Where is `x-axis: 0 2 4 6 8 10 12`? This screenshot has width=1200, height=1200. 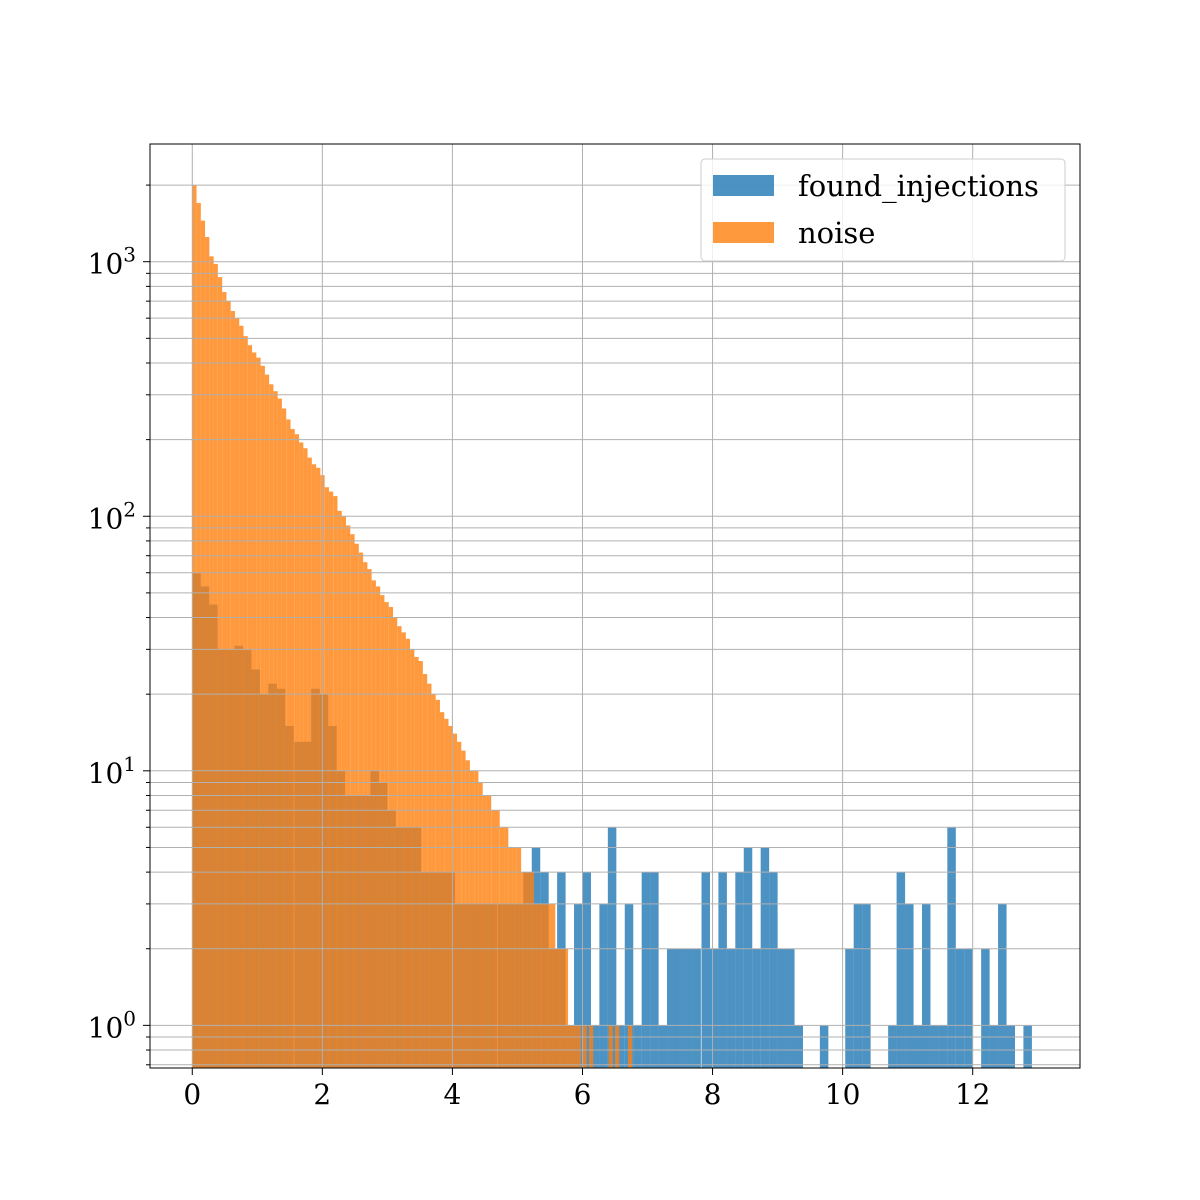
x-axis: 0 2 4 6 8 10 12 is located at coordinates (587, 1089).